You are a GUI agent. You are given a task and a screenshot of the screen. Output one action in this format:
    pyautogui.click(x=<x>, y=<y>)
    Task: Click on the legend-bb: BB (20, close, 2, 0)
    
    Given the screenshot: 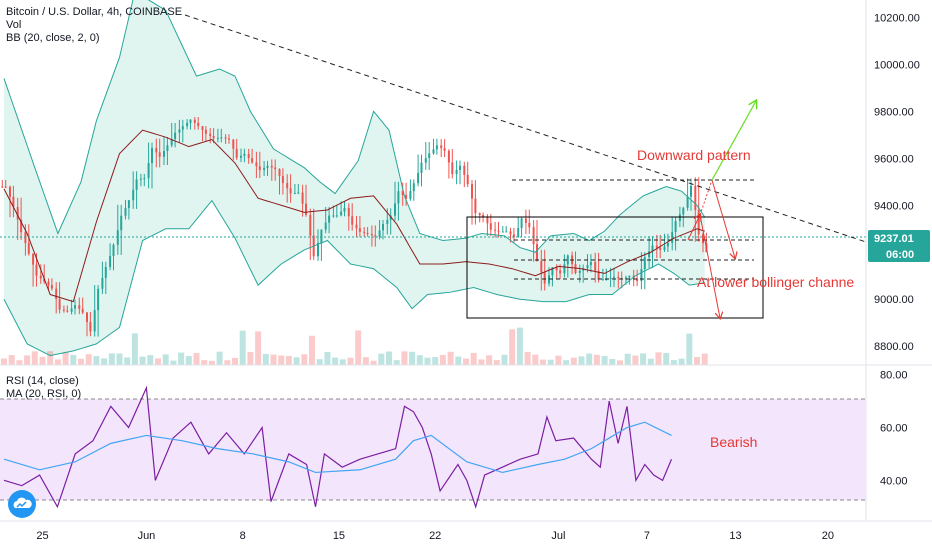 What is the action you would take?
    pyautogui.click(x=53, y=38)
    